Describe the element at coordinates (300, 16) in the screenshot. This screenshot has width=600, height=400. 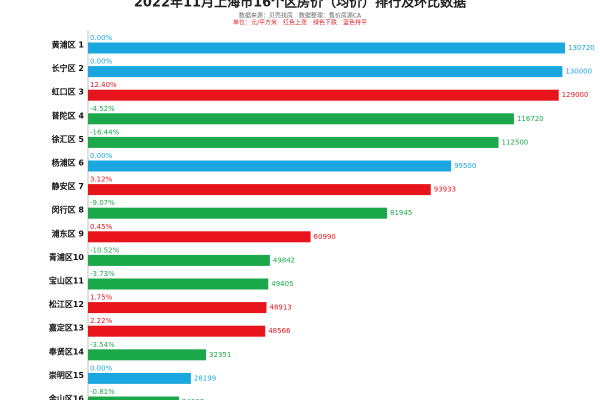
I see `subtitle: 数据来源：贝壳找房 数据整理：售价房源CA` at that location.